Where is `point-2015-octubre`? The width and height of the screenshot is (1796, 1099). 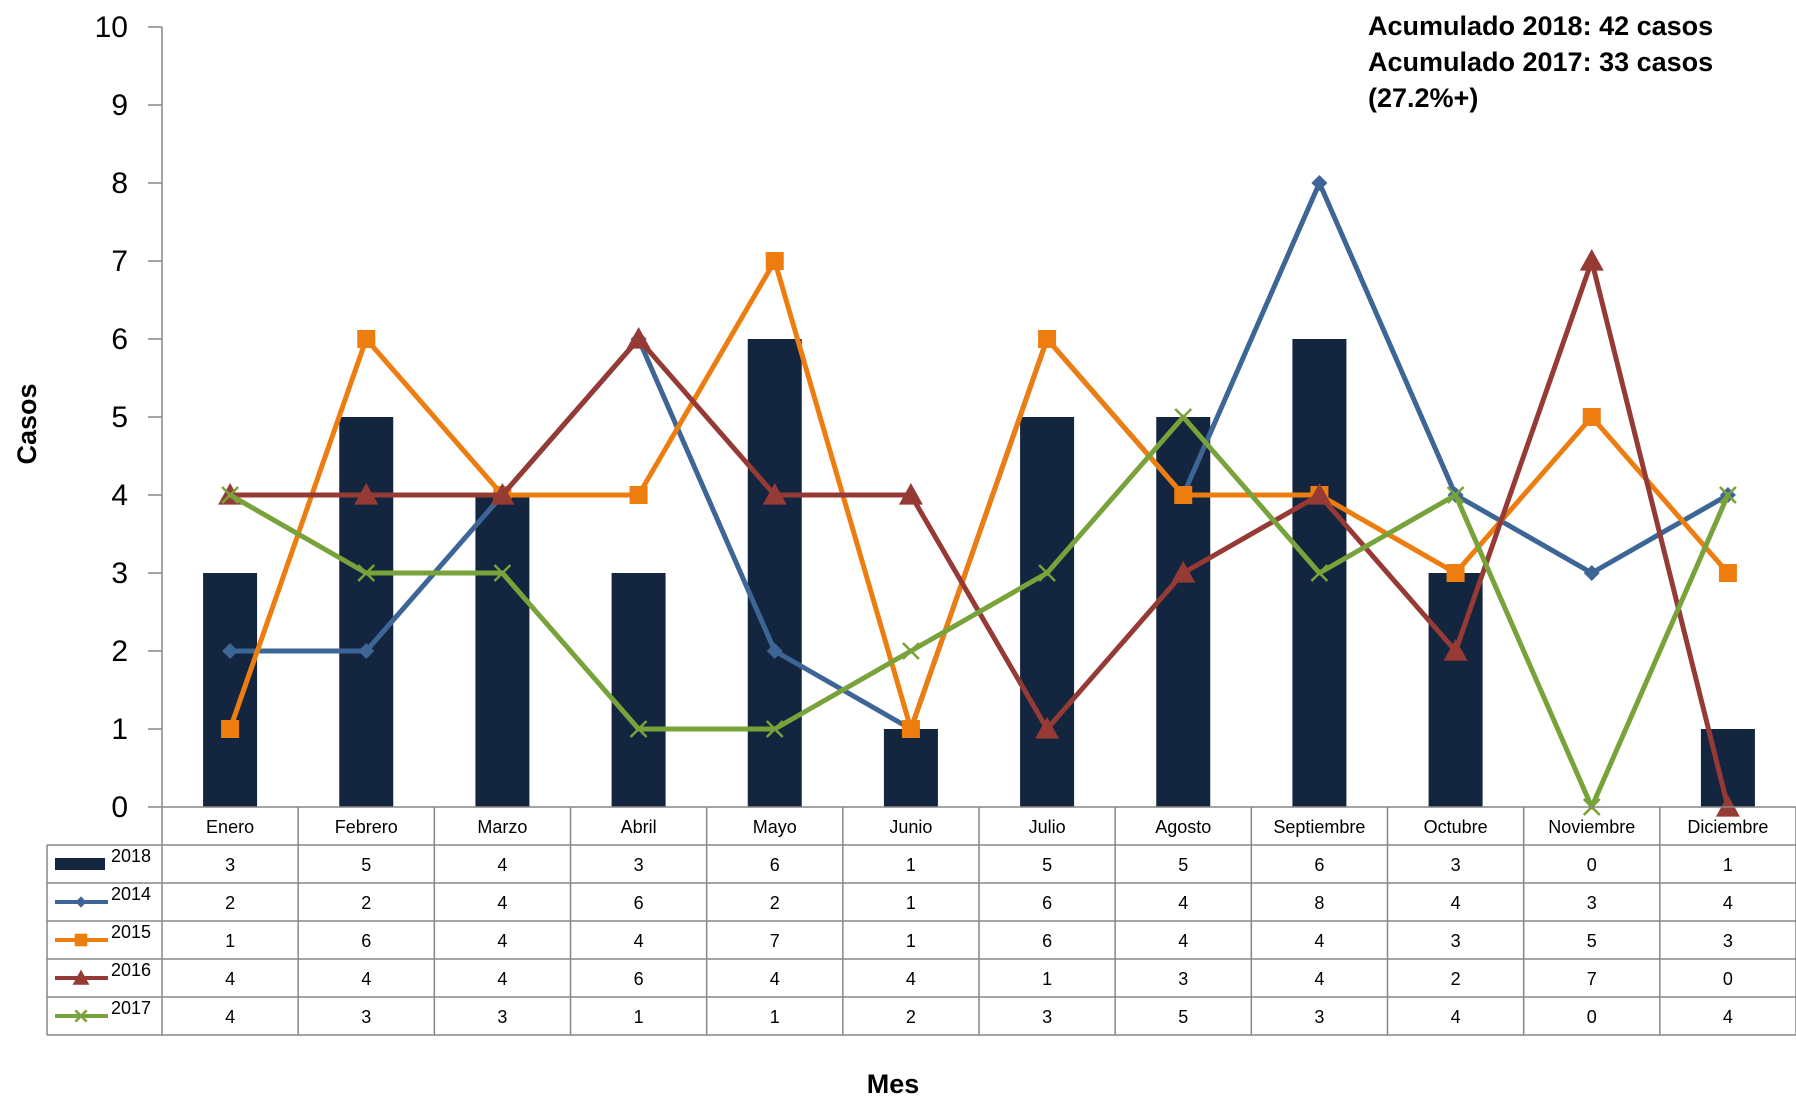
point-2015-octubre is located at coordinates (1455, 573).